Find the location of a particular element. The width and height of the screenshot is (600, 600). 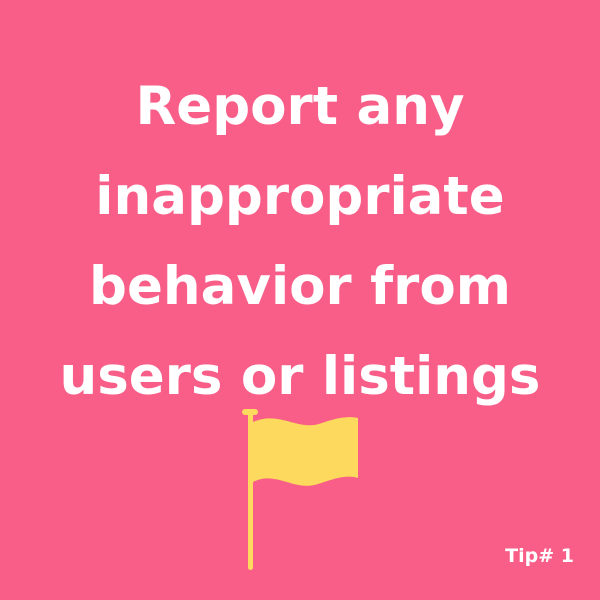

flag-cloth is located at coordinates (305, 451).